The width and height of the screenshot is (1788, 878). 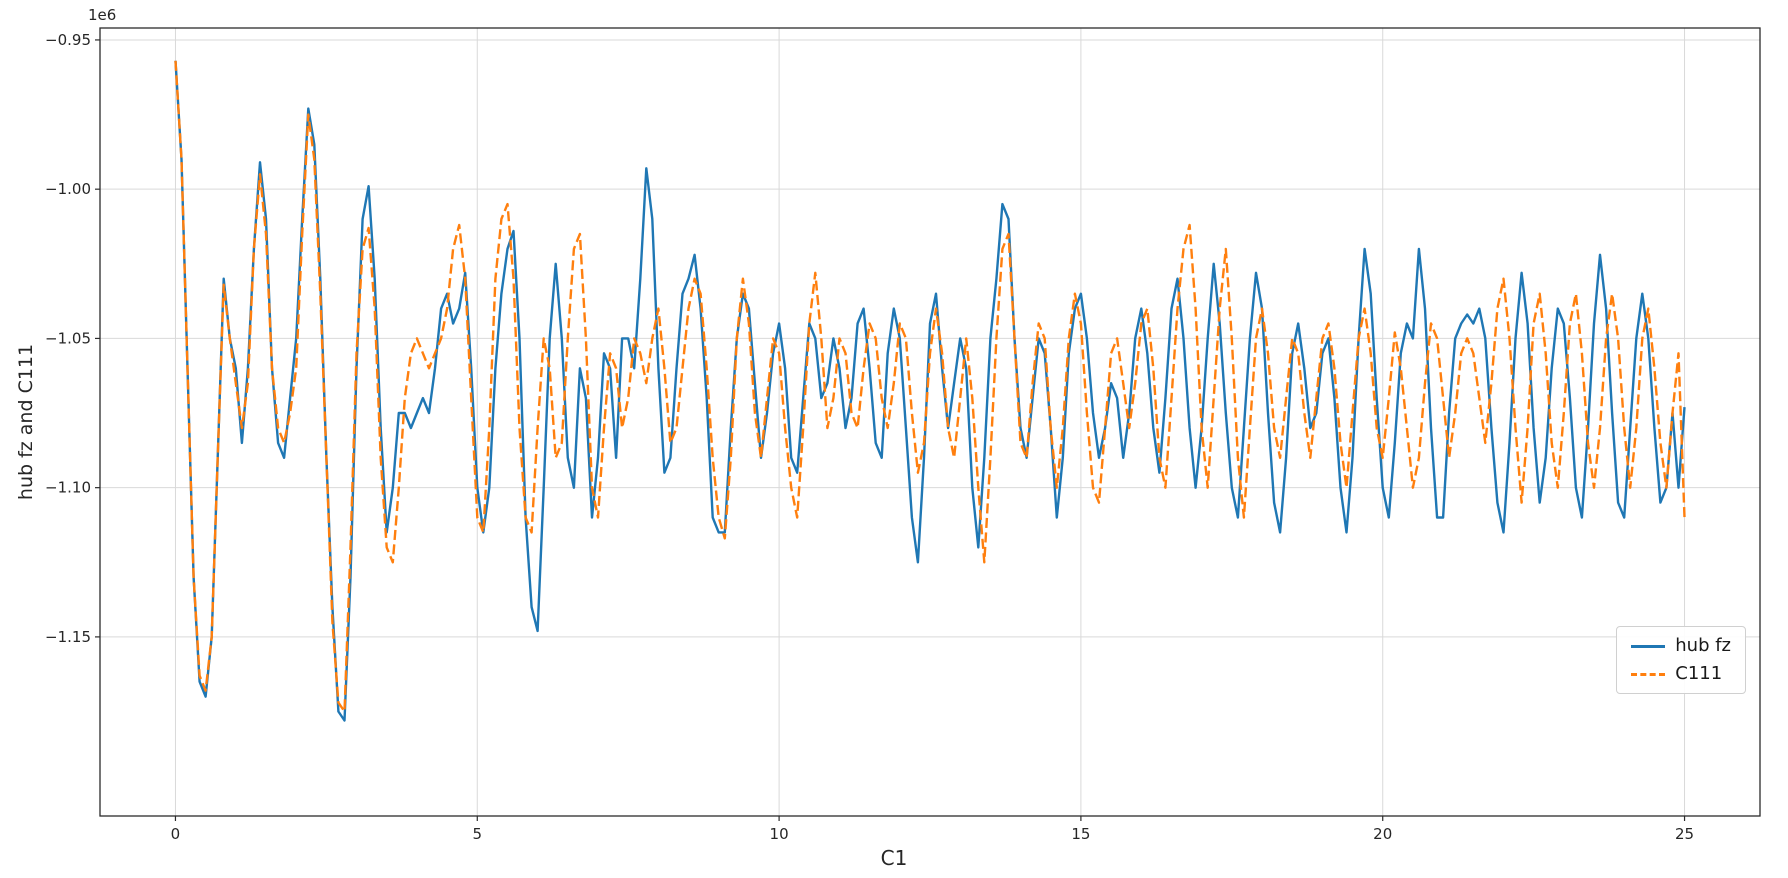 What do you see at coordinates (1681, 660) in the screenshot?
I see `legend: hub fz C111` at bounding box center [1681, 660].